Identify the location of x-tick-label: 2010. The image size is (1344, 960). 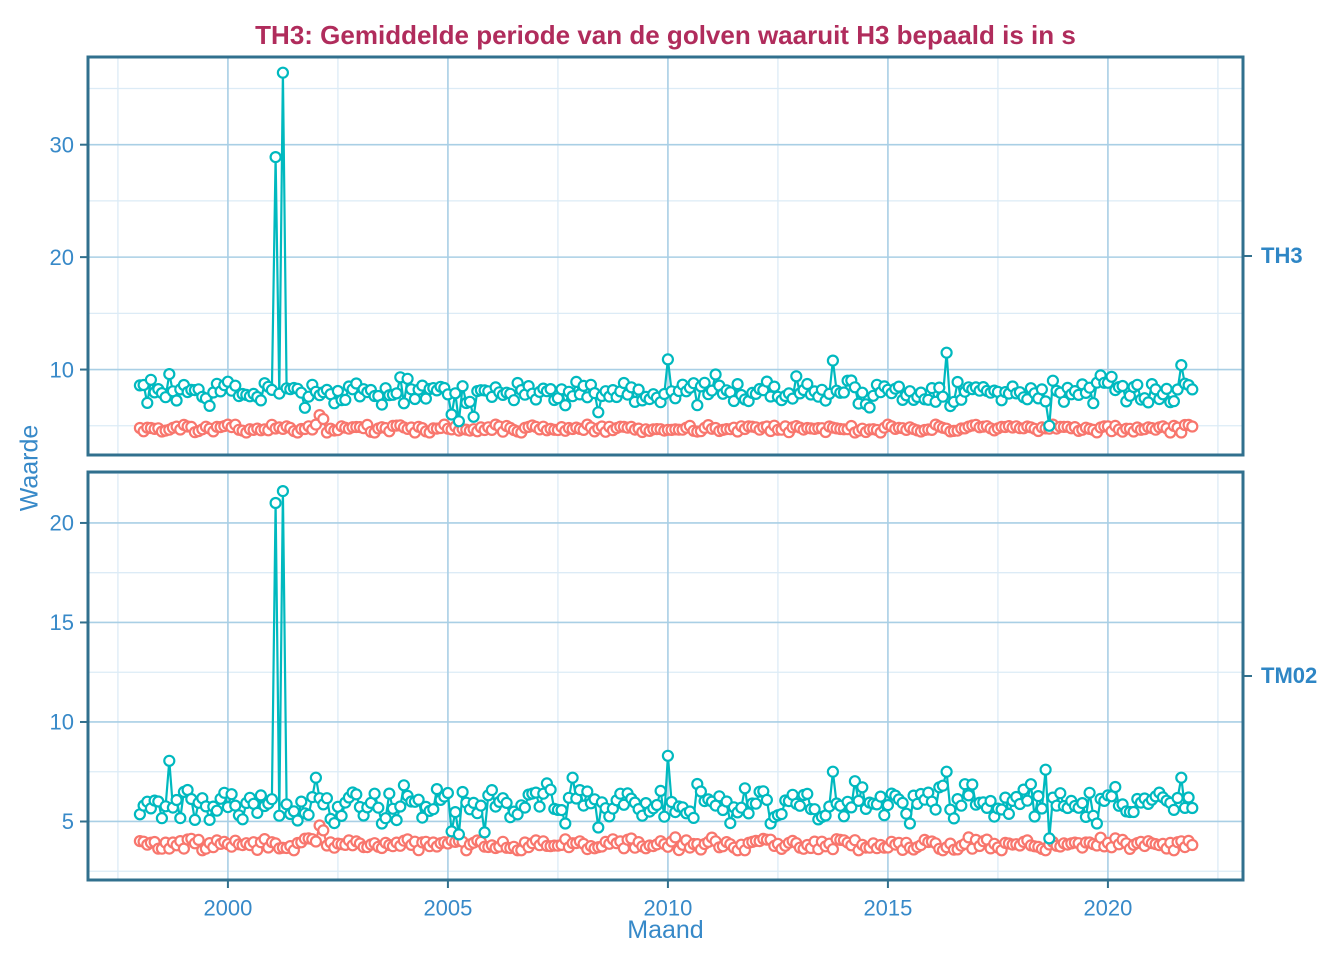
(667, 908).